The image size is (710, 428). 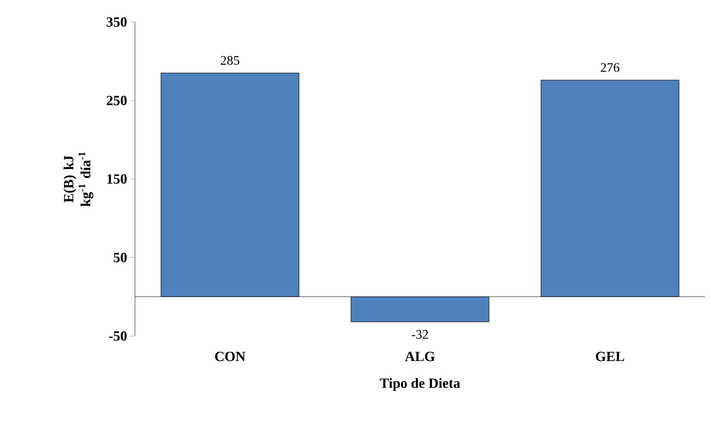 What do you see at coordinates (116, 101) in the screenshot?
I see `y-tick-label: 250` at bounding box center [116, 101].